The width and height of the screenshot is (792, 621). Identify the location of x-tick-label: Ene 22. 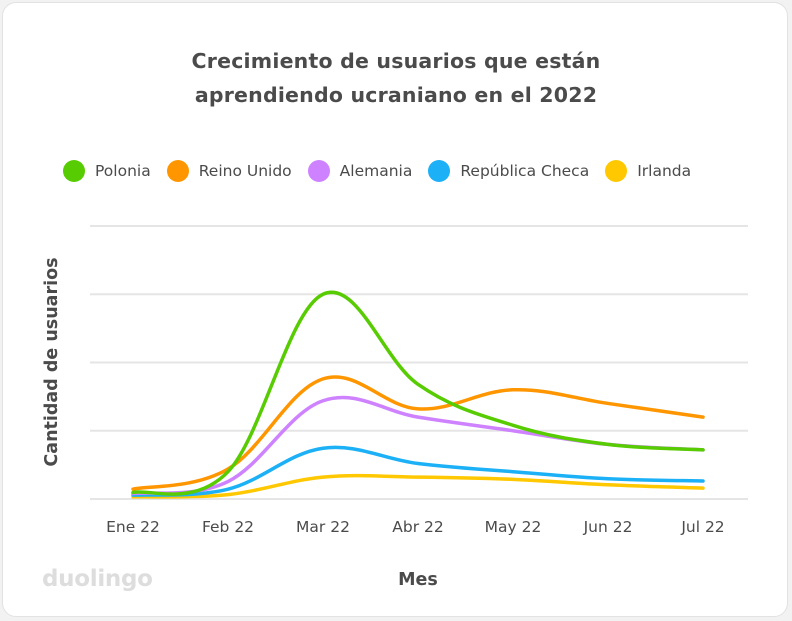
(133, 527).